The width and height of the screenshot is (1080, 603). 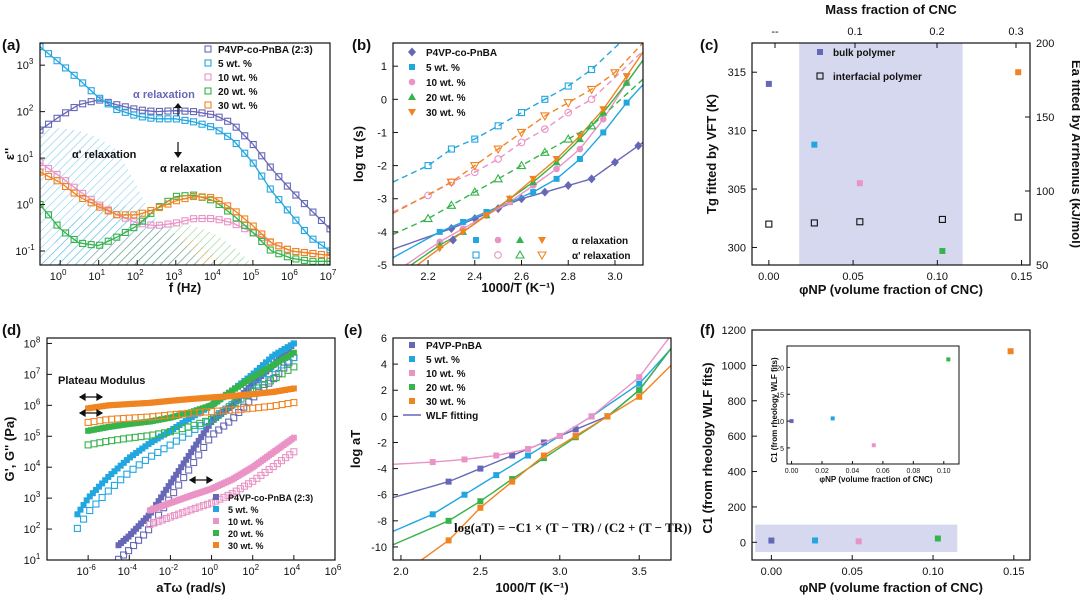 I want to click on panel-e-label: (e), so click(x=353, y=330).